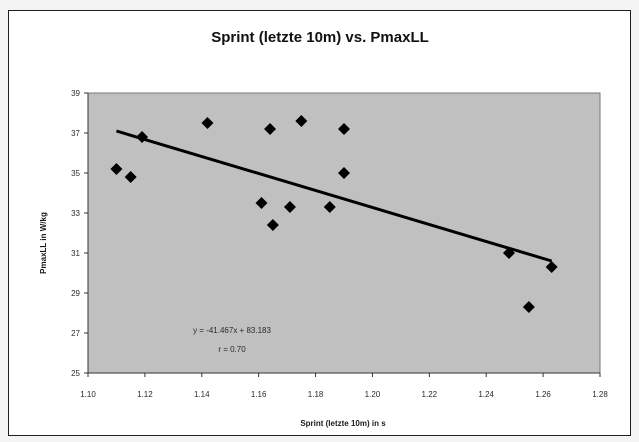  Describe the element at coordinates (373, 394) in the screenshot. I see `x-tick-label: 1.20` at that location.